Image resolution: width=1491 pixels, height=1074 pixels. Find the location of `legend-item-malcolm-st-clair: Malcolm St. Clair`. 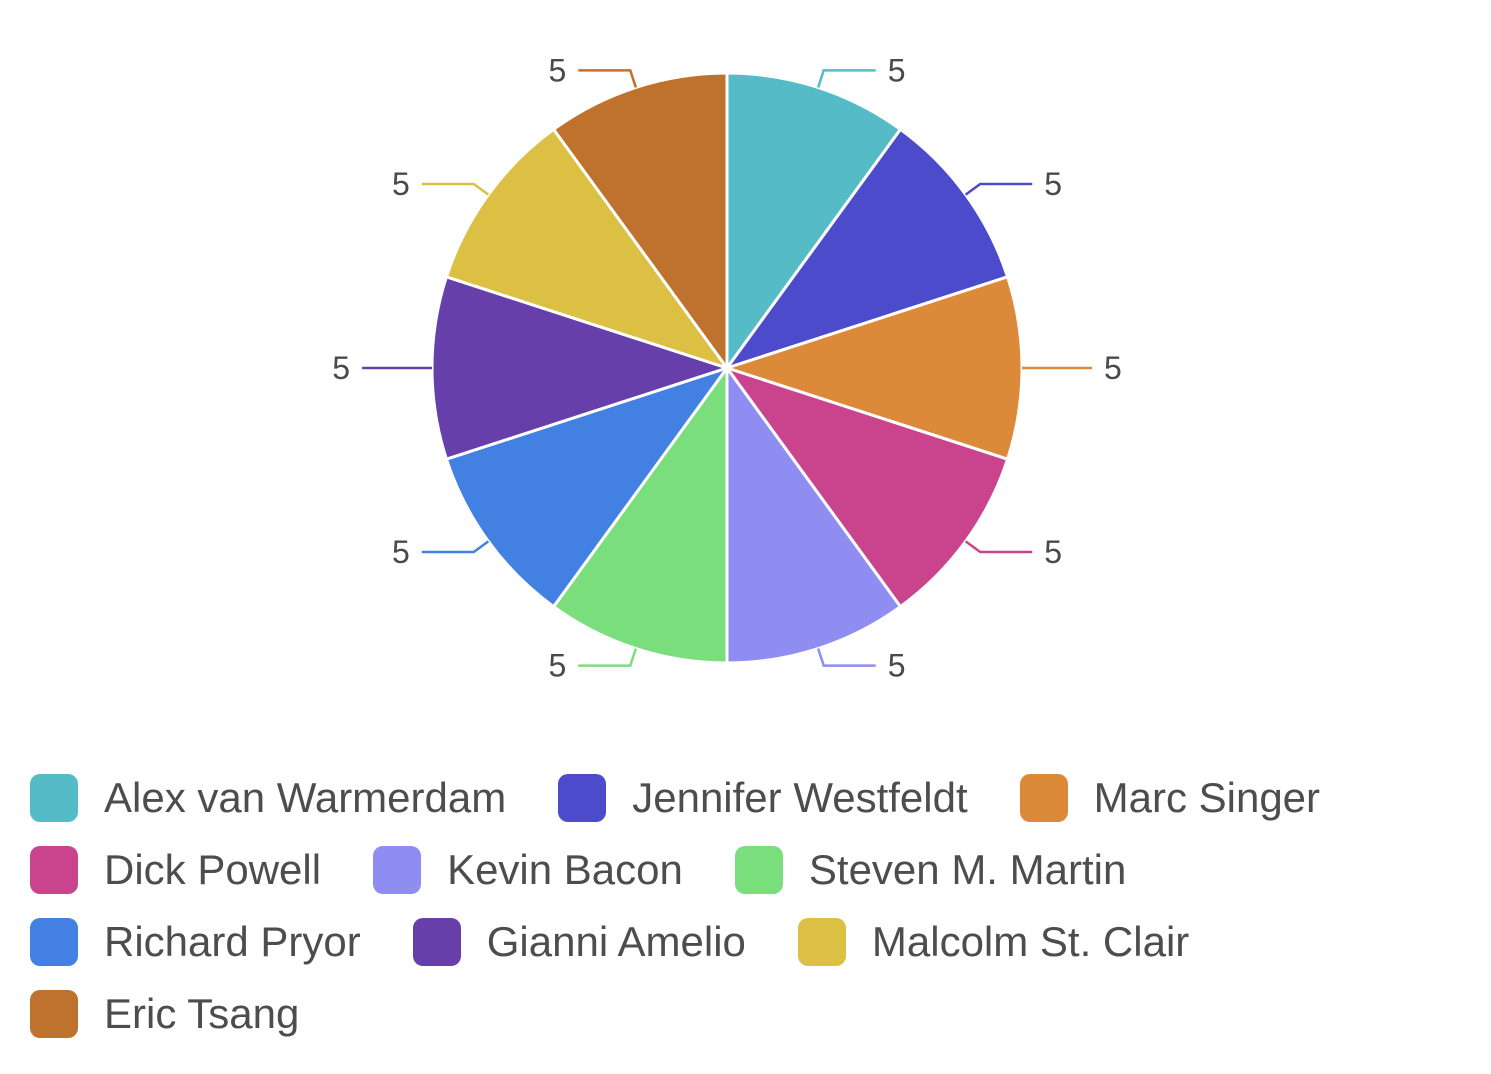

legend-item-malcolm-st-clair: Malcolm St. Clair is located at coordinates (993, 942).